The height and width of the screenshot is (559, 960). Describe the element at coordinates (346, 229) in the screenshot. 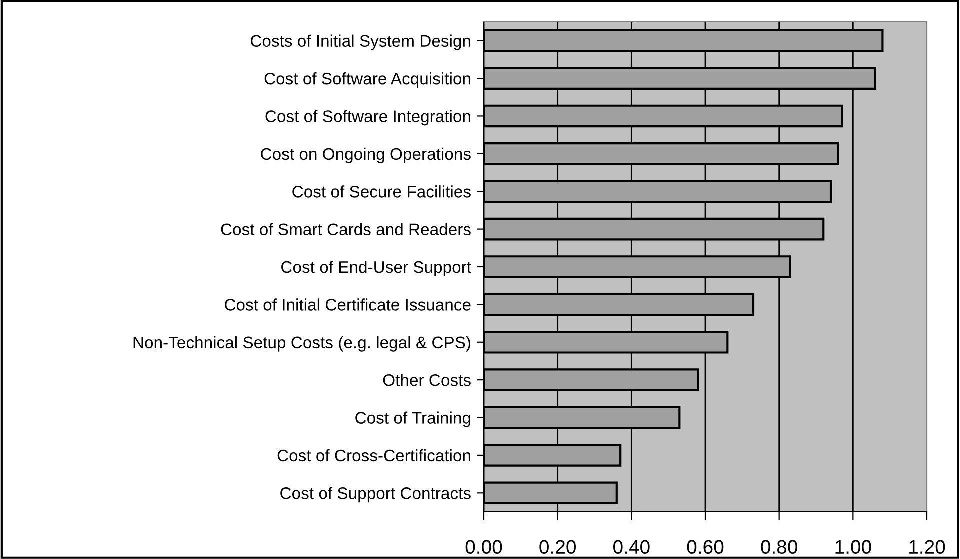

I see `y-tick-label: Cost of Smart Cards and Readers` at that location.